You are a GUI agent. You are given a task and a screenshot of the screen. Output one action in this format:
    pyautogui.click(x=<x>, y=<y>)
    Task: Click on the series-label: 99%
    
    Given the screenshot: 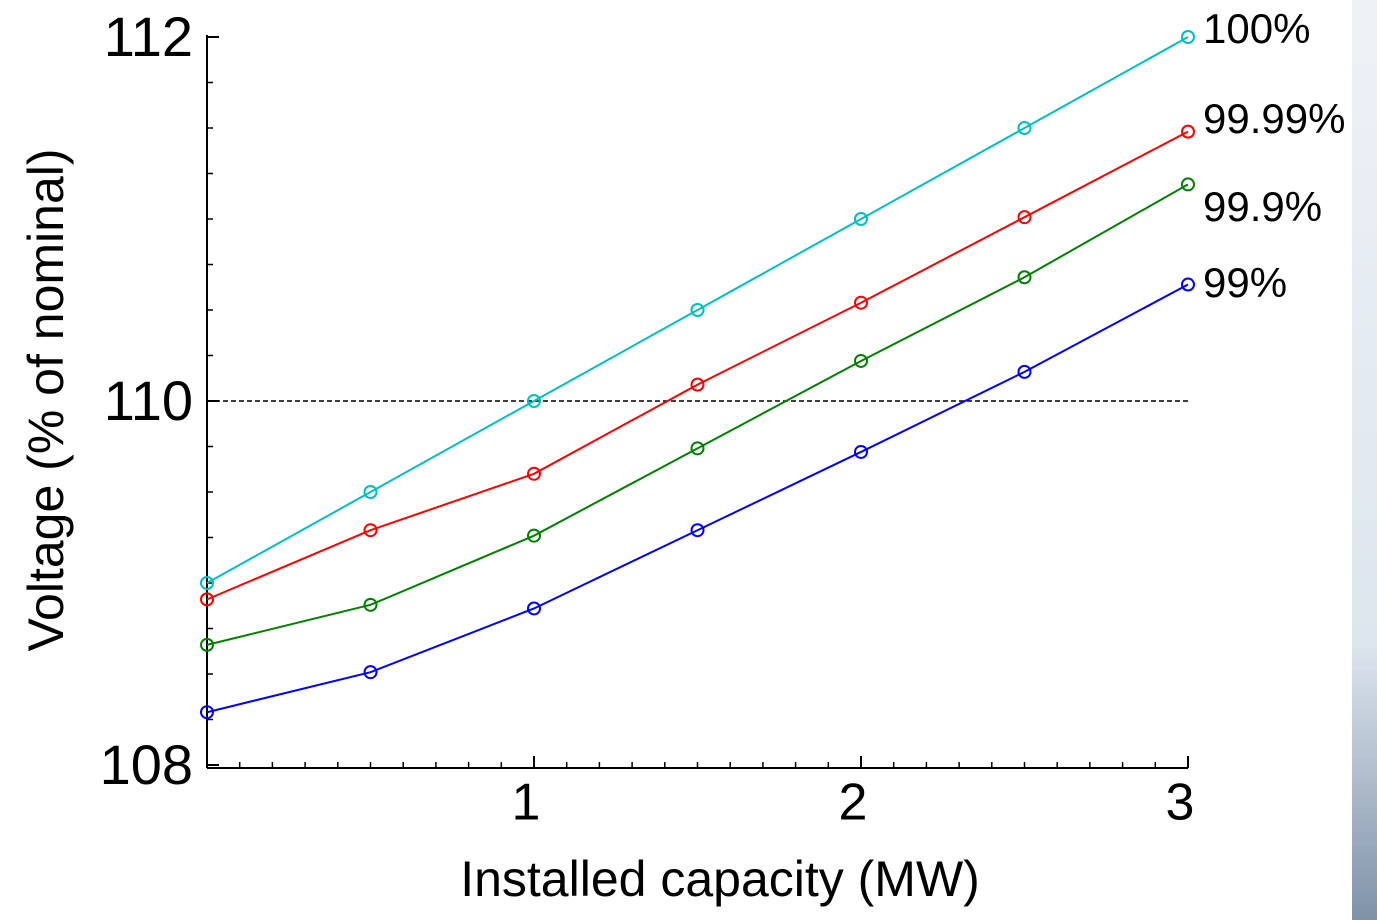 What is the action you would take?
    pyautogui.click(x=1245, y=282)
    